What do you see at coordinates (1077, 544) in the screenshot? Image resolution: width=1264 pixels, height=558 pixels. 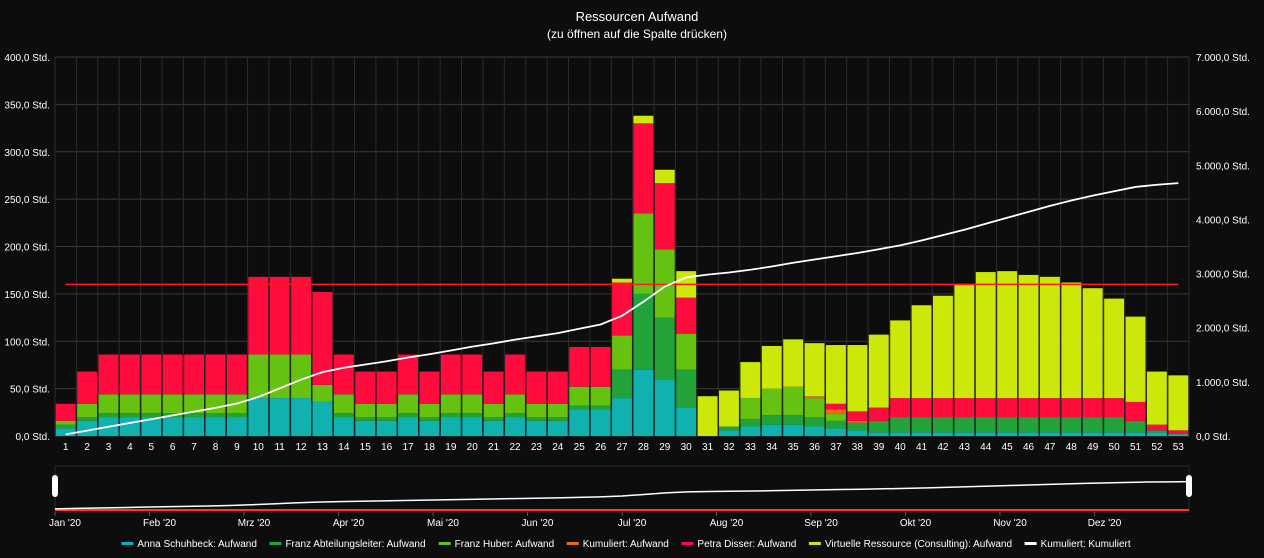 I see `legend-item: Kumuliert` at bounding box center [1077, 544].